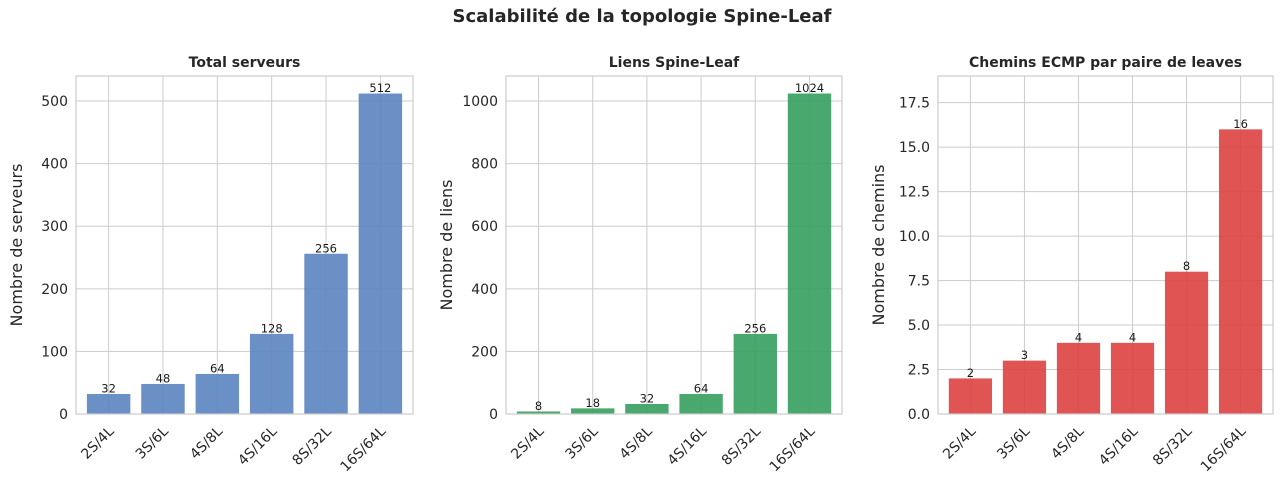 The width and height of the screenshot is (1284, 492). What do you see at coordinates (919, 415) in the screenshot?
I see `y-tick-label: 0.0` at bounding box center [919, 415].